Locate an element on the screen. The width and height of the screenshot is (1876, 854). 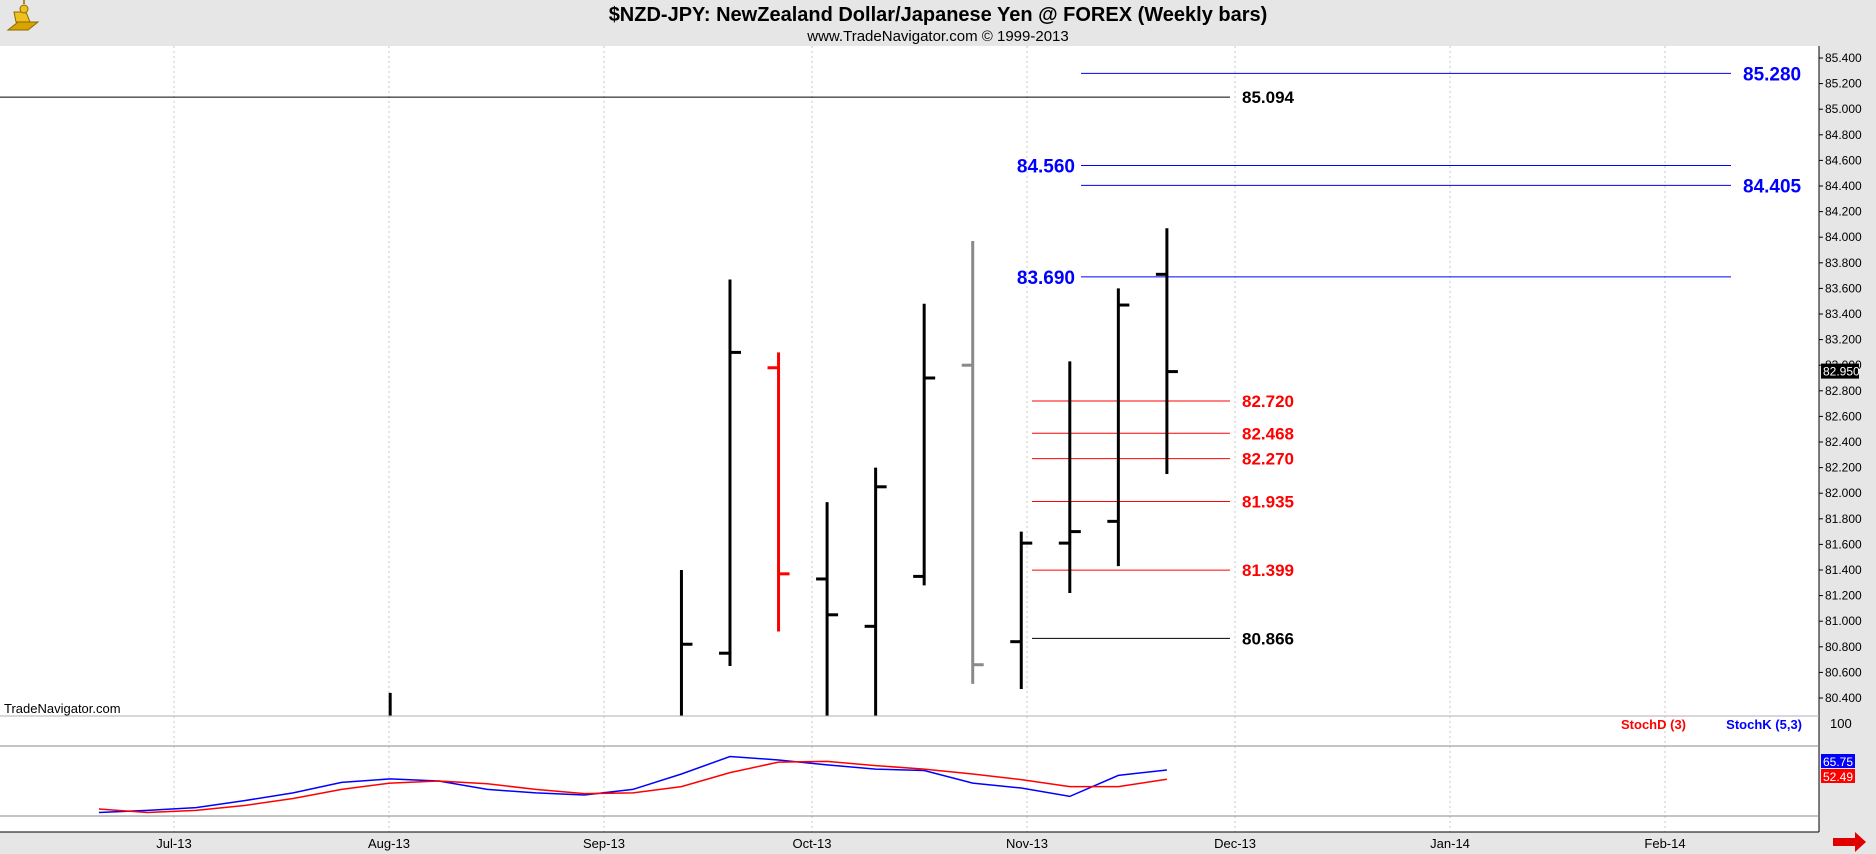
y-tick-label: 81.200 is located at coordinates (1843, 596).